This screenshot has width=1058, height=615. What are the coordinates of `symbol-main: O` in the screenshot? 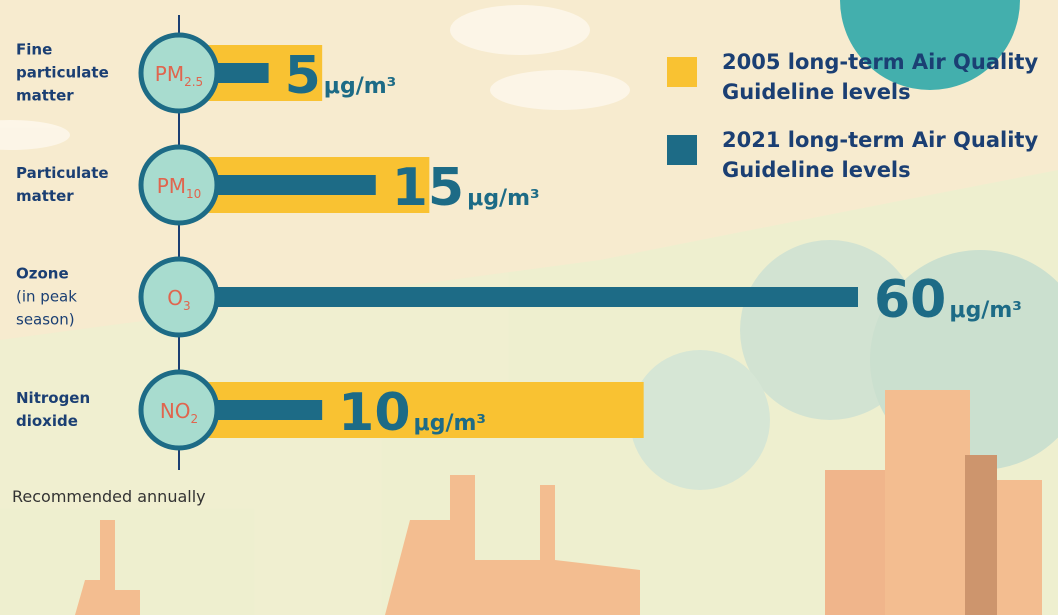 It's located at (175, 298).